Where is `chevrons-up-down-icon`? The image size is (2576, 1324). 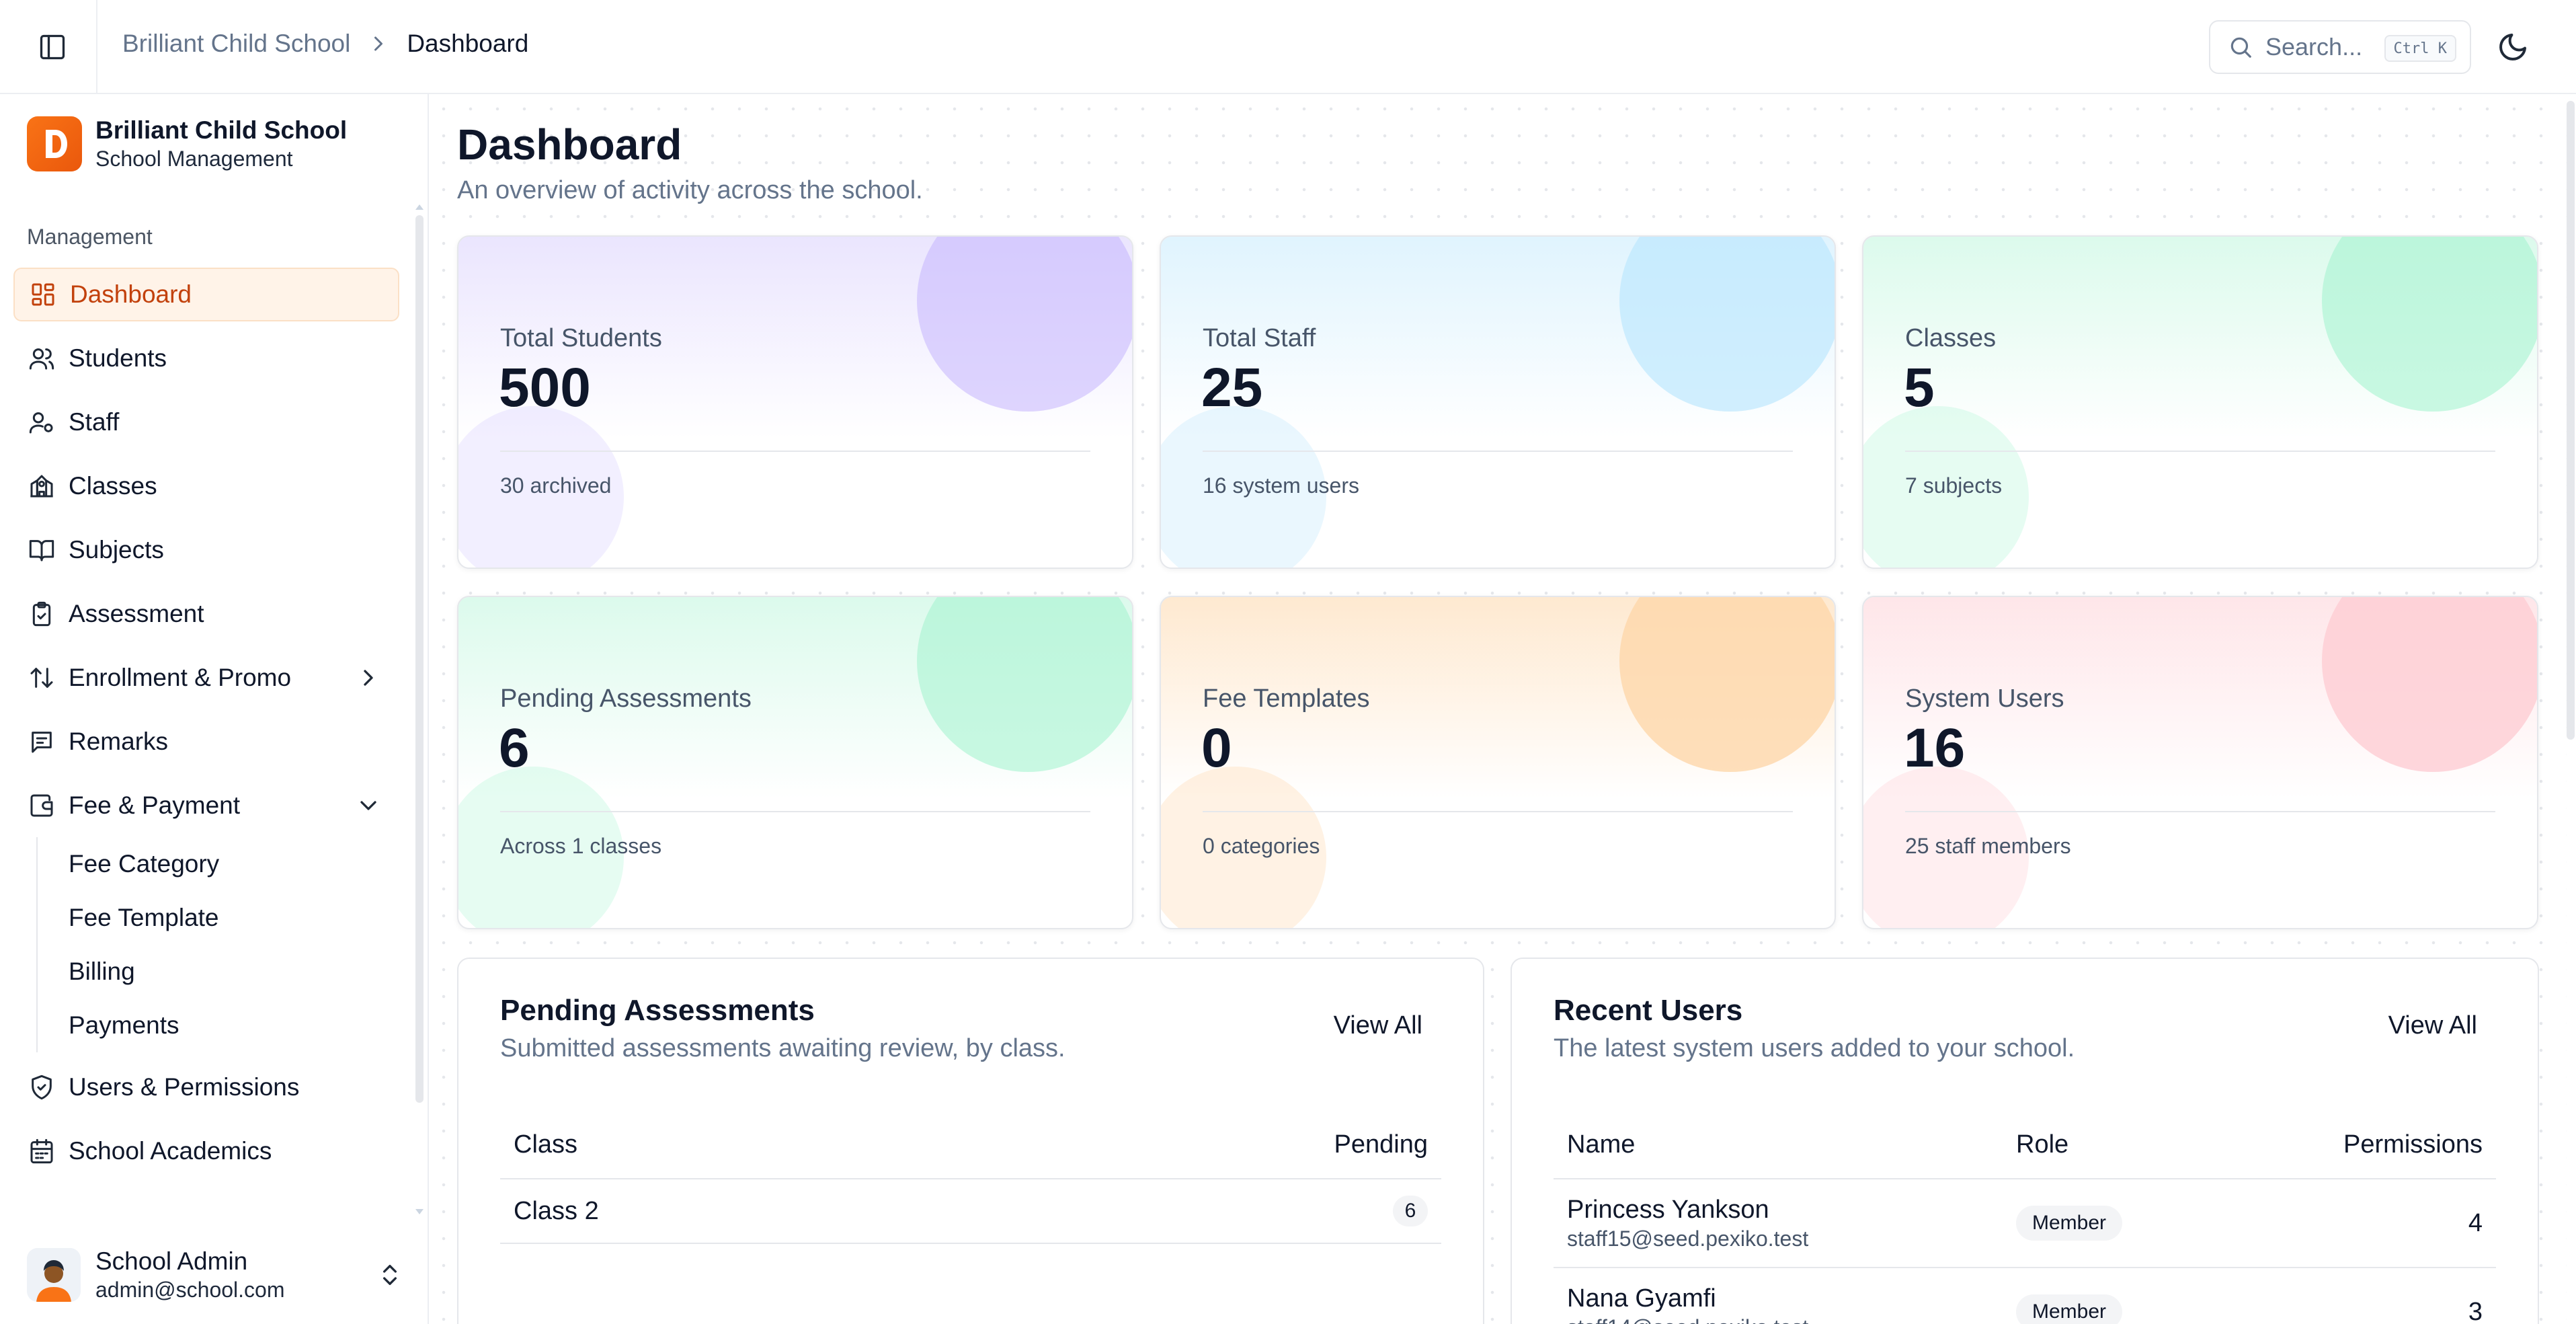
chevrons-up-down-icon is located at coordinates (389, 1274).